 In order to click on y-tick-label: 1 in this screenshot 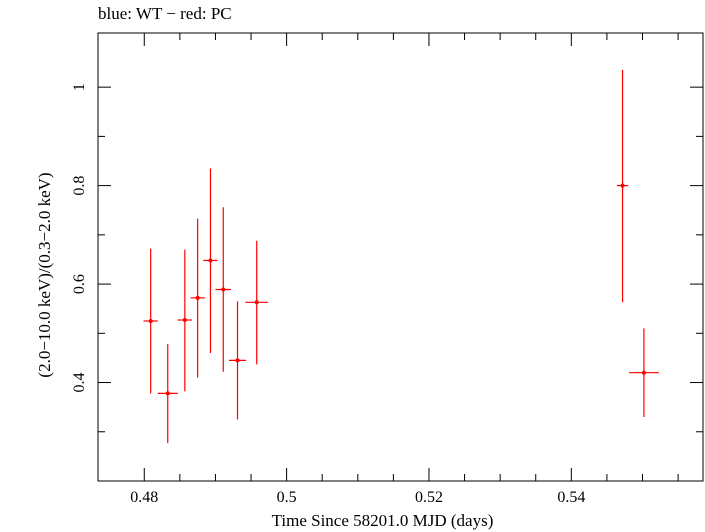, I will do `click(79, 87)`.